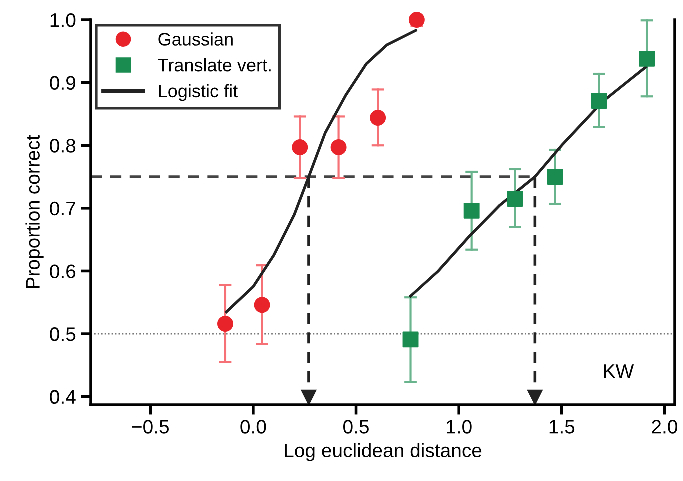 The image size is (683, 481). Describe the element at coordinates (195, 39) in the screenshot. I see `legend-label: Gaussian` at that location.